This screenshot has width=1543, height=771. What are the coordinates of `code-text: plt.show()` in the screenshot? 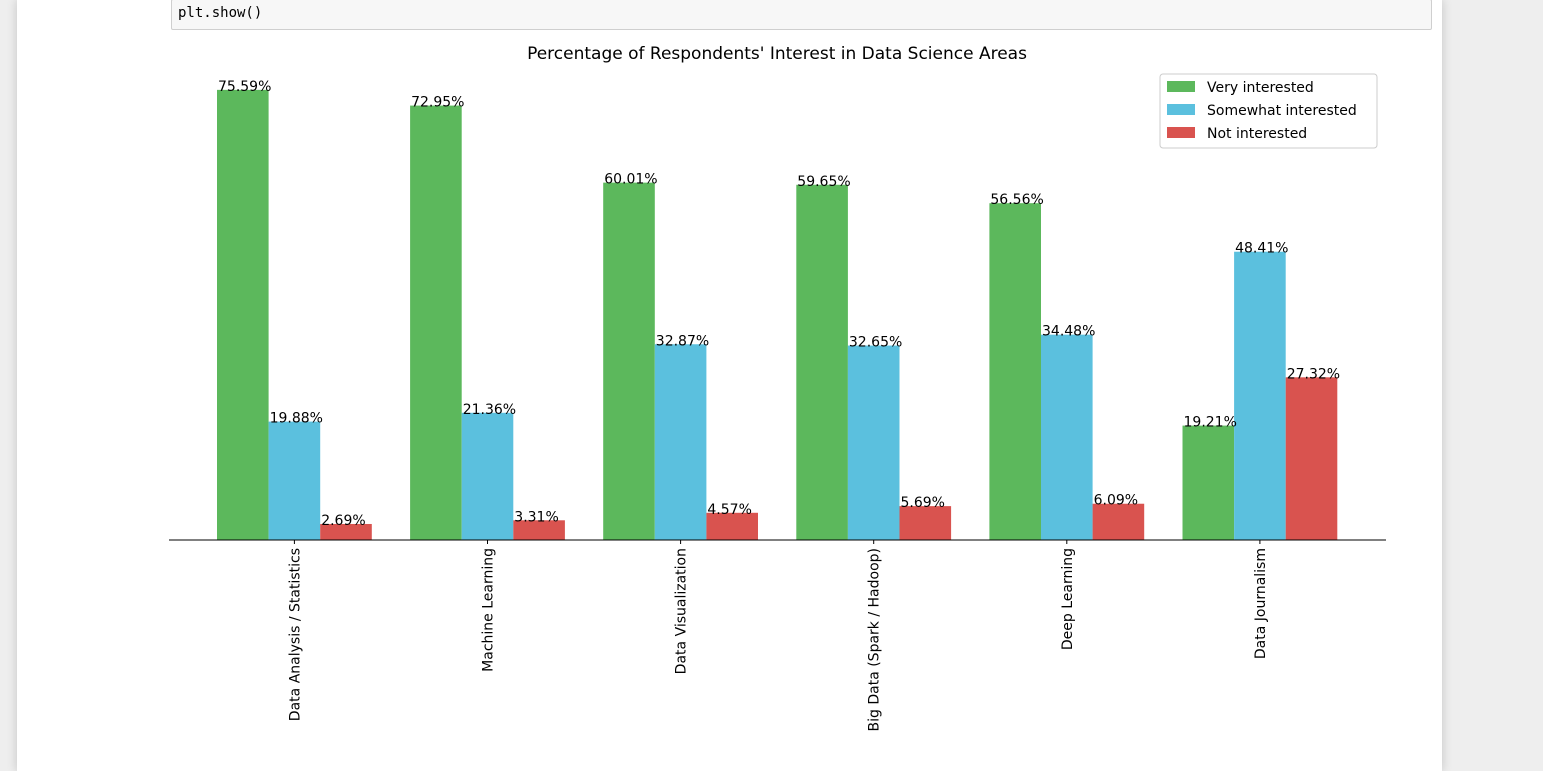 It's located at (220, 13).